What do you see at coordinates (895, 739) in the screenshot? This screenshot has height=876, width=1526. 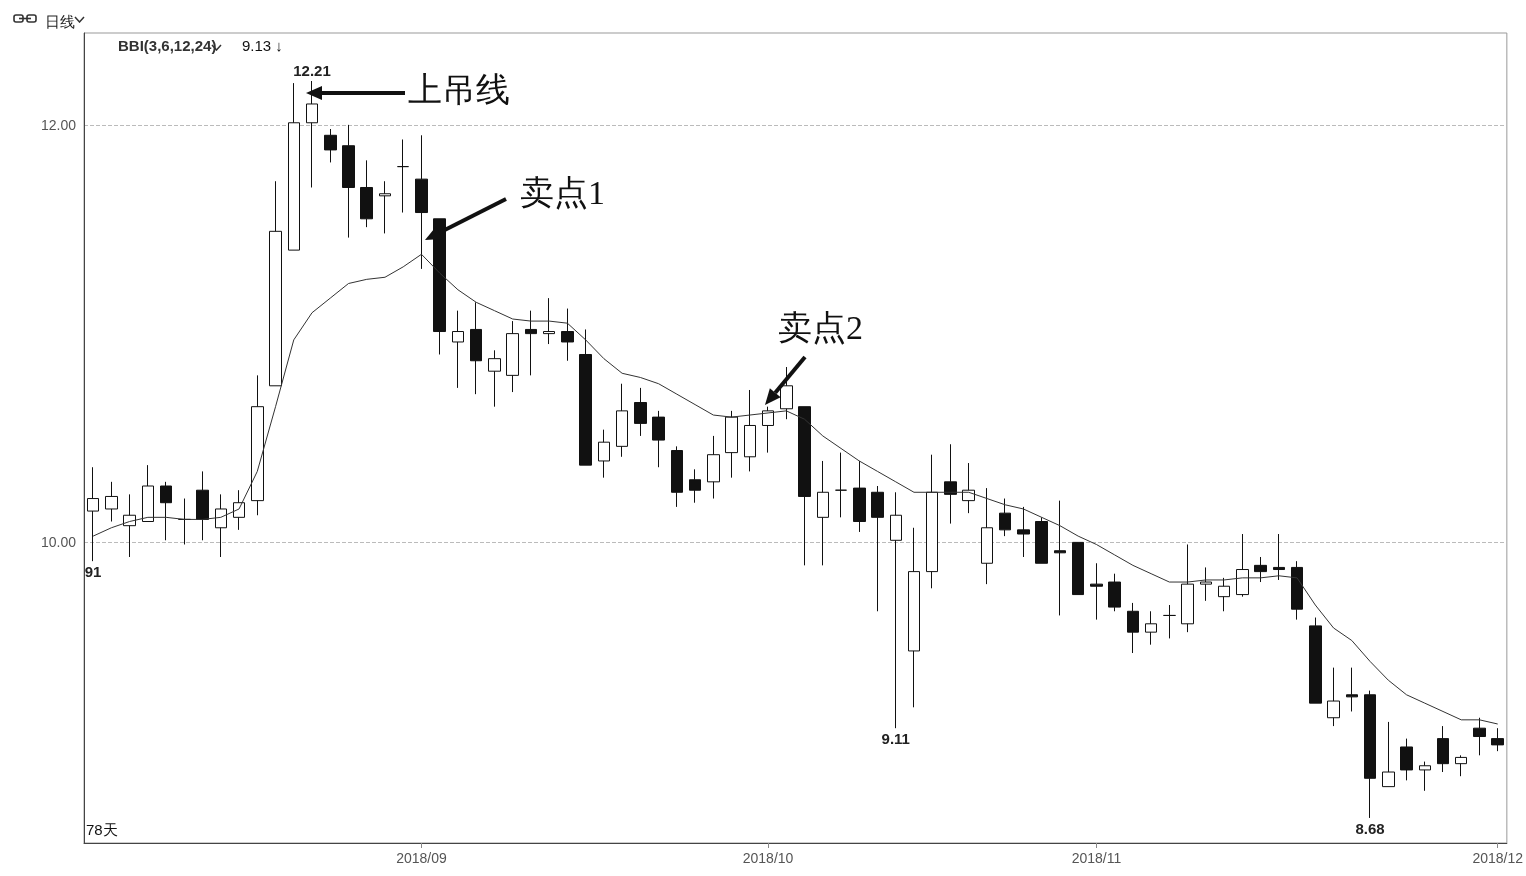 I see `annotation: 9.11` at bounding box center [895, 739].